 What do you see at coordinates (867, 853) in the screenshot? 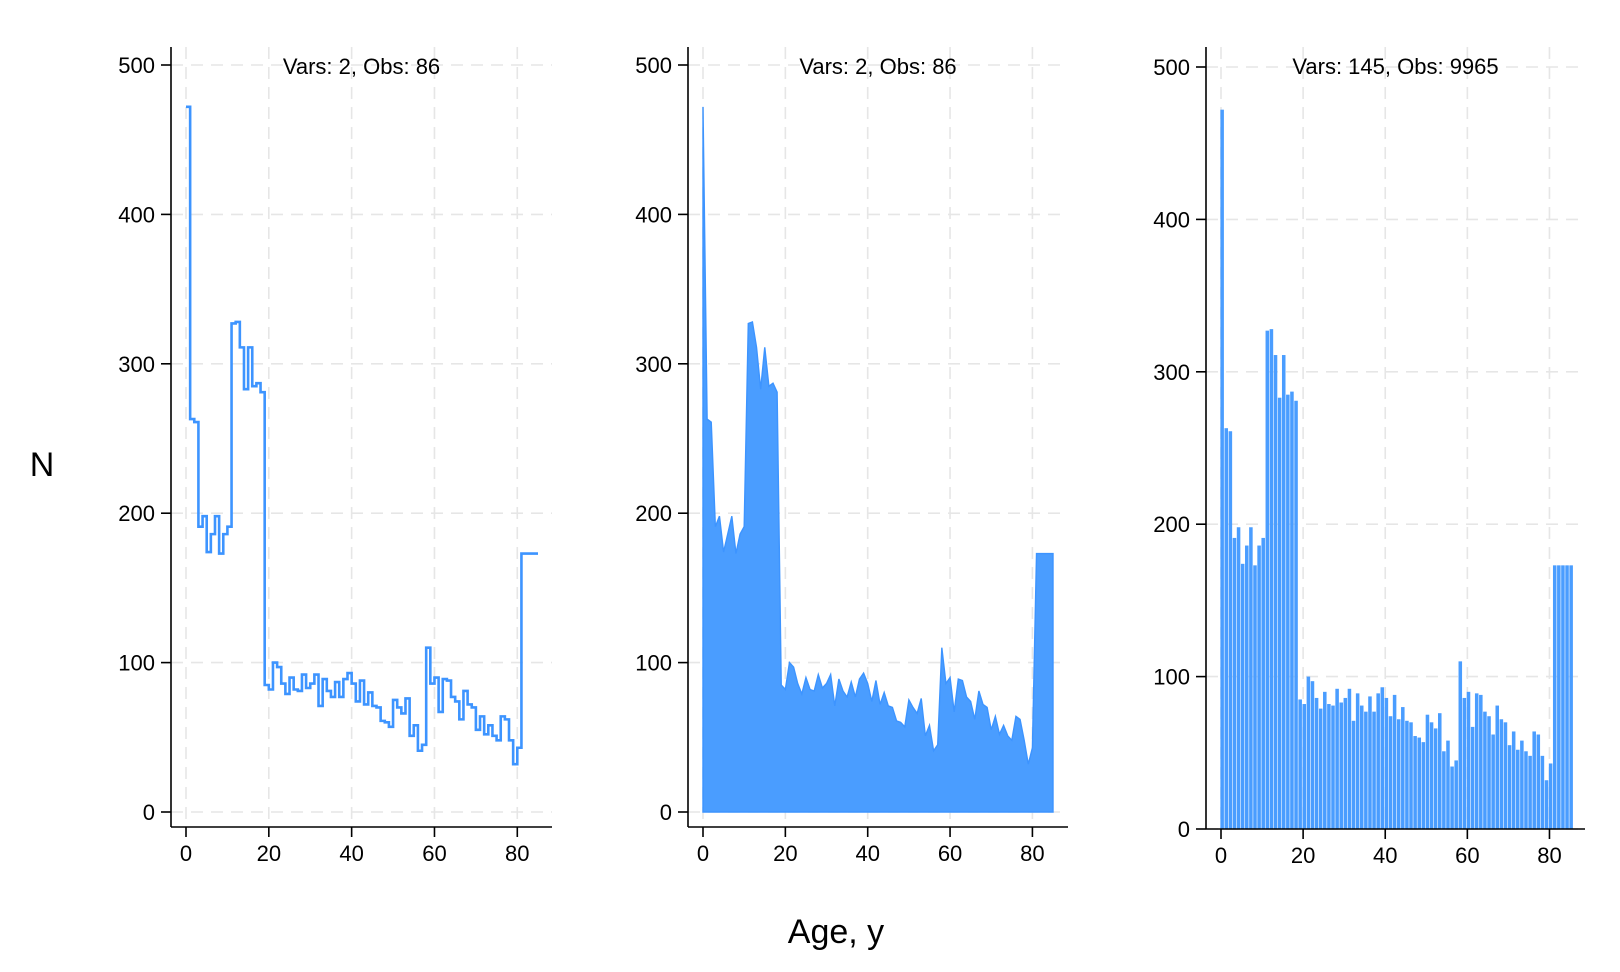
I see `x-tick-label: 40` at bounding box center [867, 853].